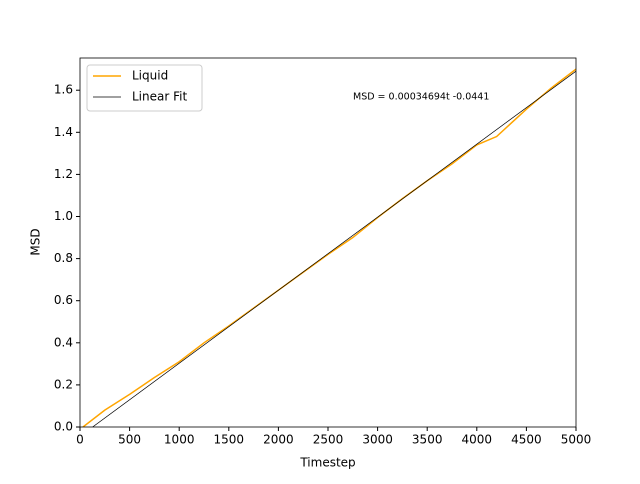 The height and width of the screenshot is (484, 640). I want to click on x-tick-label: 2500, so click(328, 440).